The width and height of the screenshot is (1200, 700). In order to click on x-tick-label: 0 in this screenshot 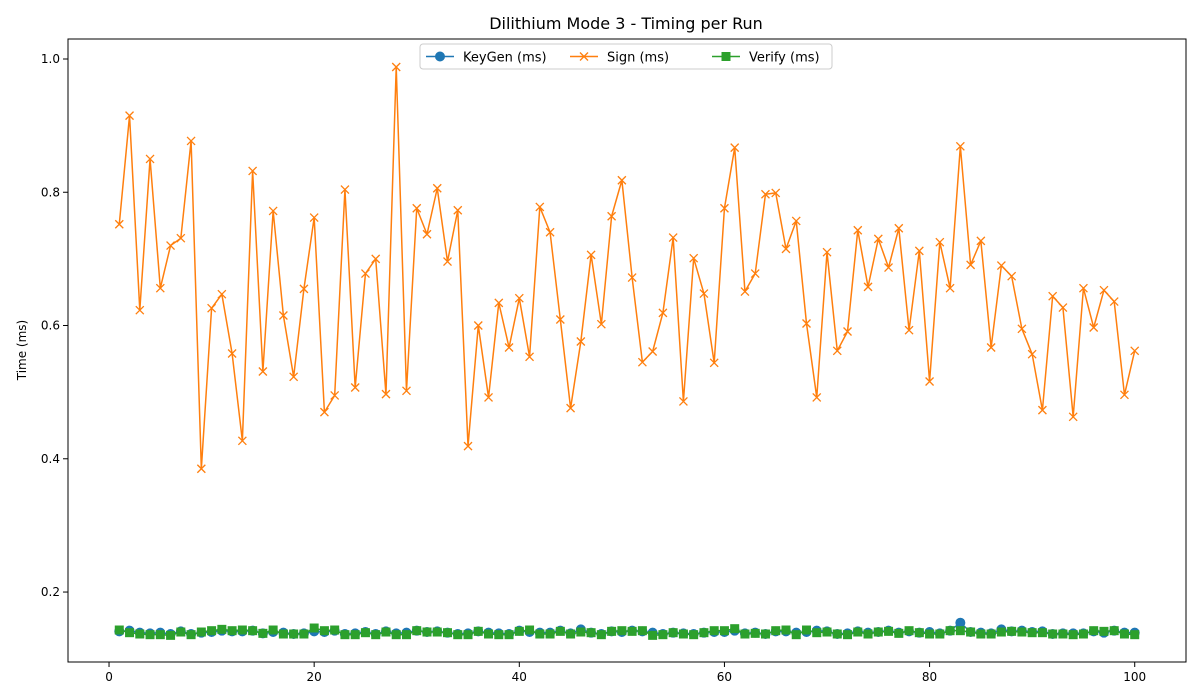, I will do `click(109, 677)`.